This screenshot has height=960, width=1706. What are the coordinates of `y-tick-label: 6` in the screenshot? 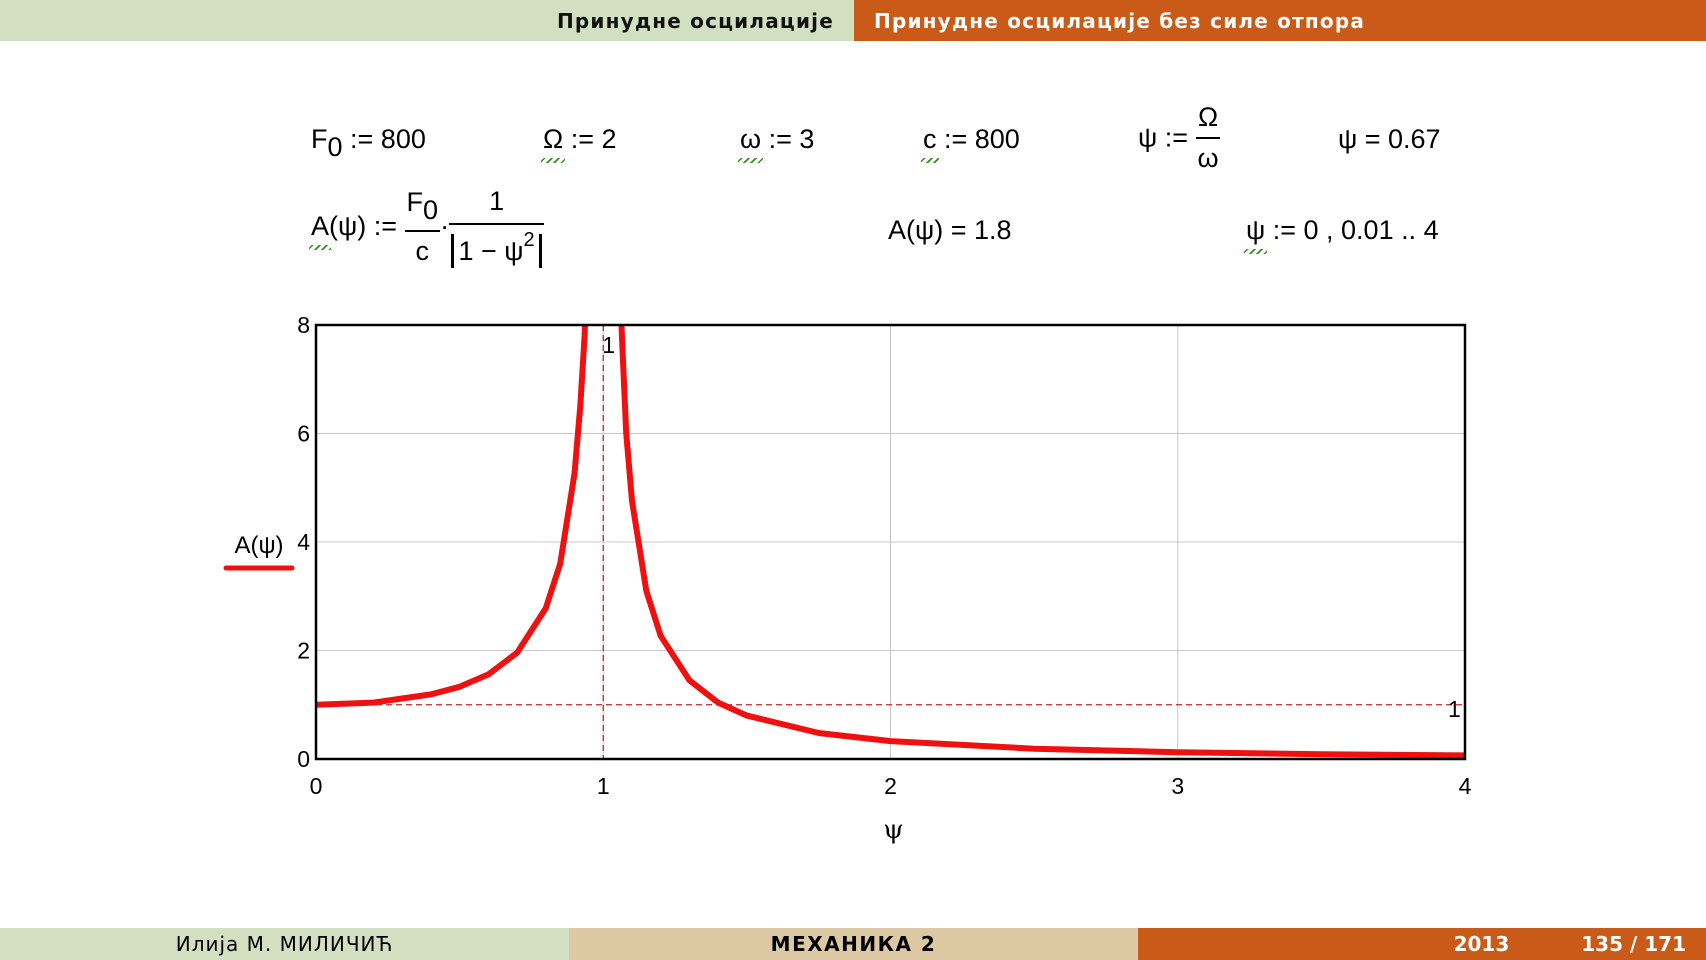 It's located at (303, 434).